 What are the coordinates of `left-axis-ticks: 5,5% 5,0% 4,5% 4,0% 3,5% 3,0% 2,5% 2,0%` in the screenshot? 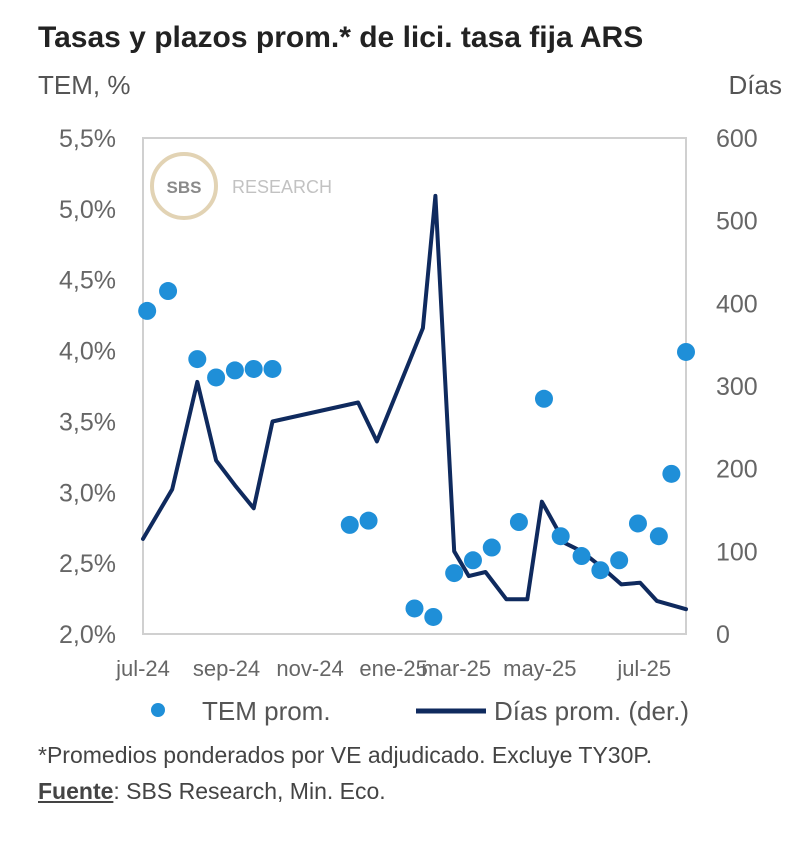 It's located at (87, 387).